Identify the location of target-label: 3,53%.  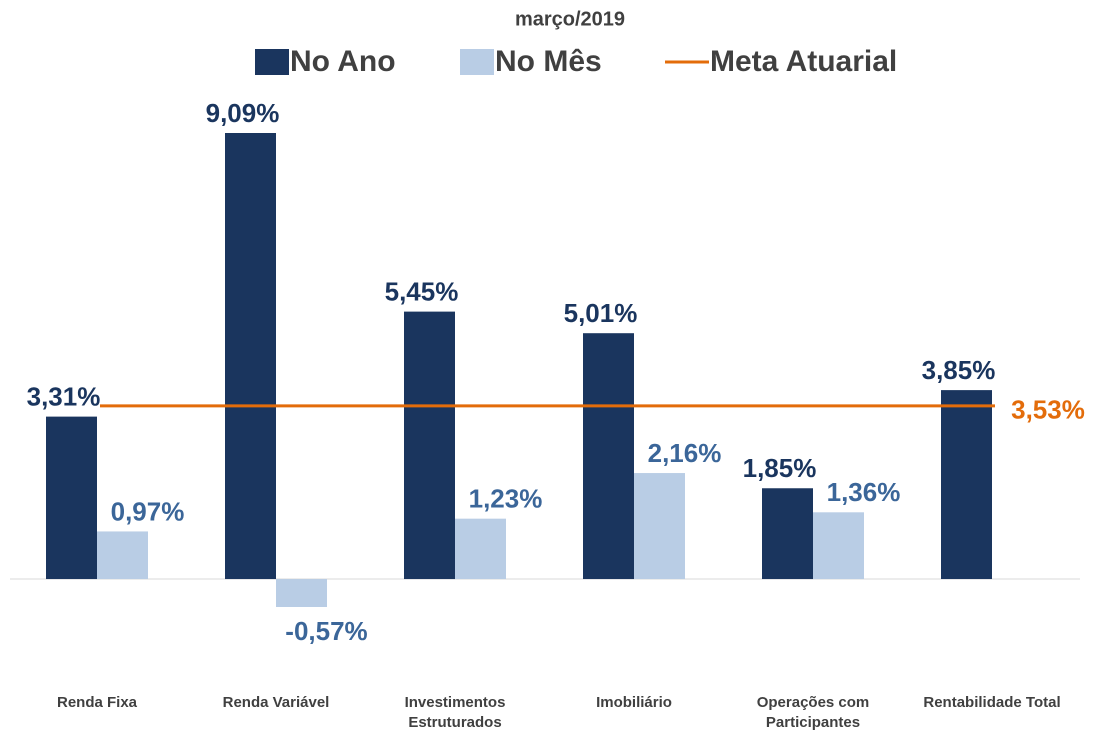
(1048, 410).